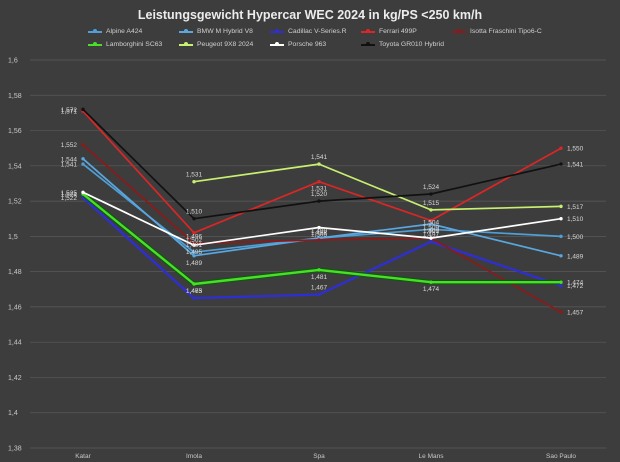 This screenshot has height=462, width=620. I want to click on legend-label: Lamborghini SC63, so click(134, 44).